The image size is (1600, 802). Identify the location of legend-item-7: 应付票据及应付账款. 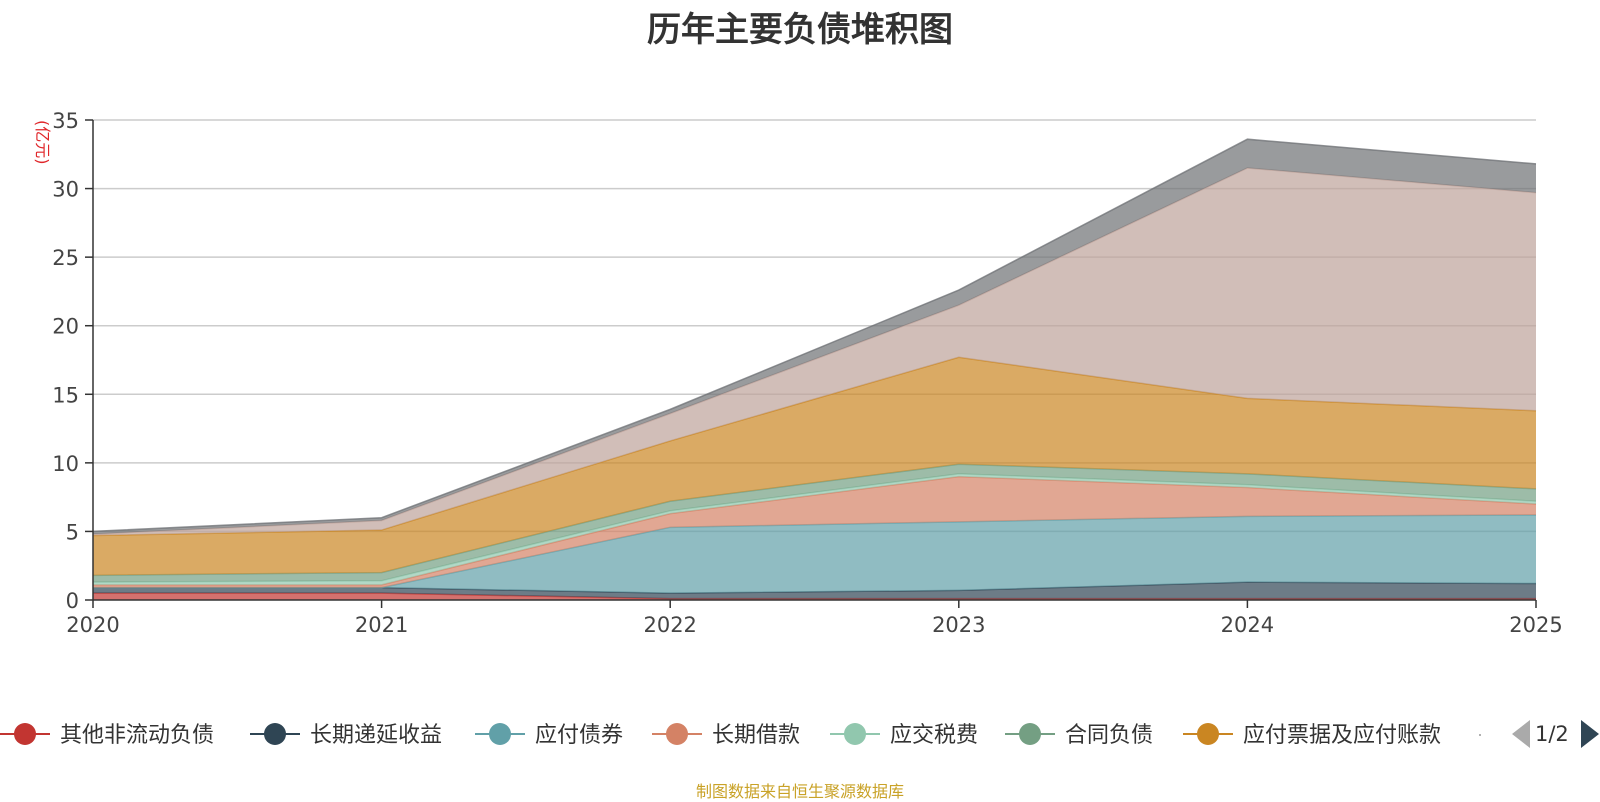
(1312, 735).